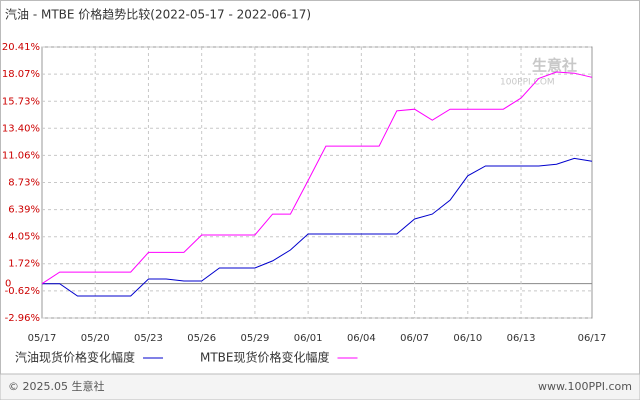 Image resolution: width=640 pixels, height=400 pixels. What do you see at coordinates (527, 83) in the screenshot?
I see `watermark-sub: 100PPI.COM` at bounding box center [527, 83].